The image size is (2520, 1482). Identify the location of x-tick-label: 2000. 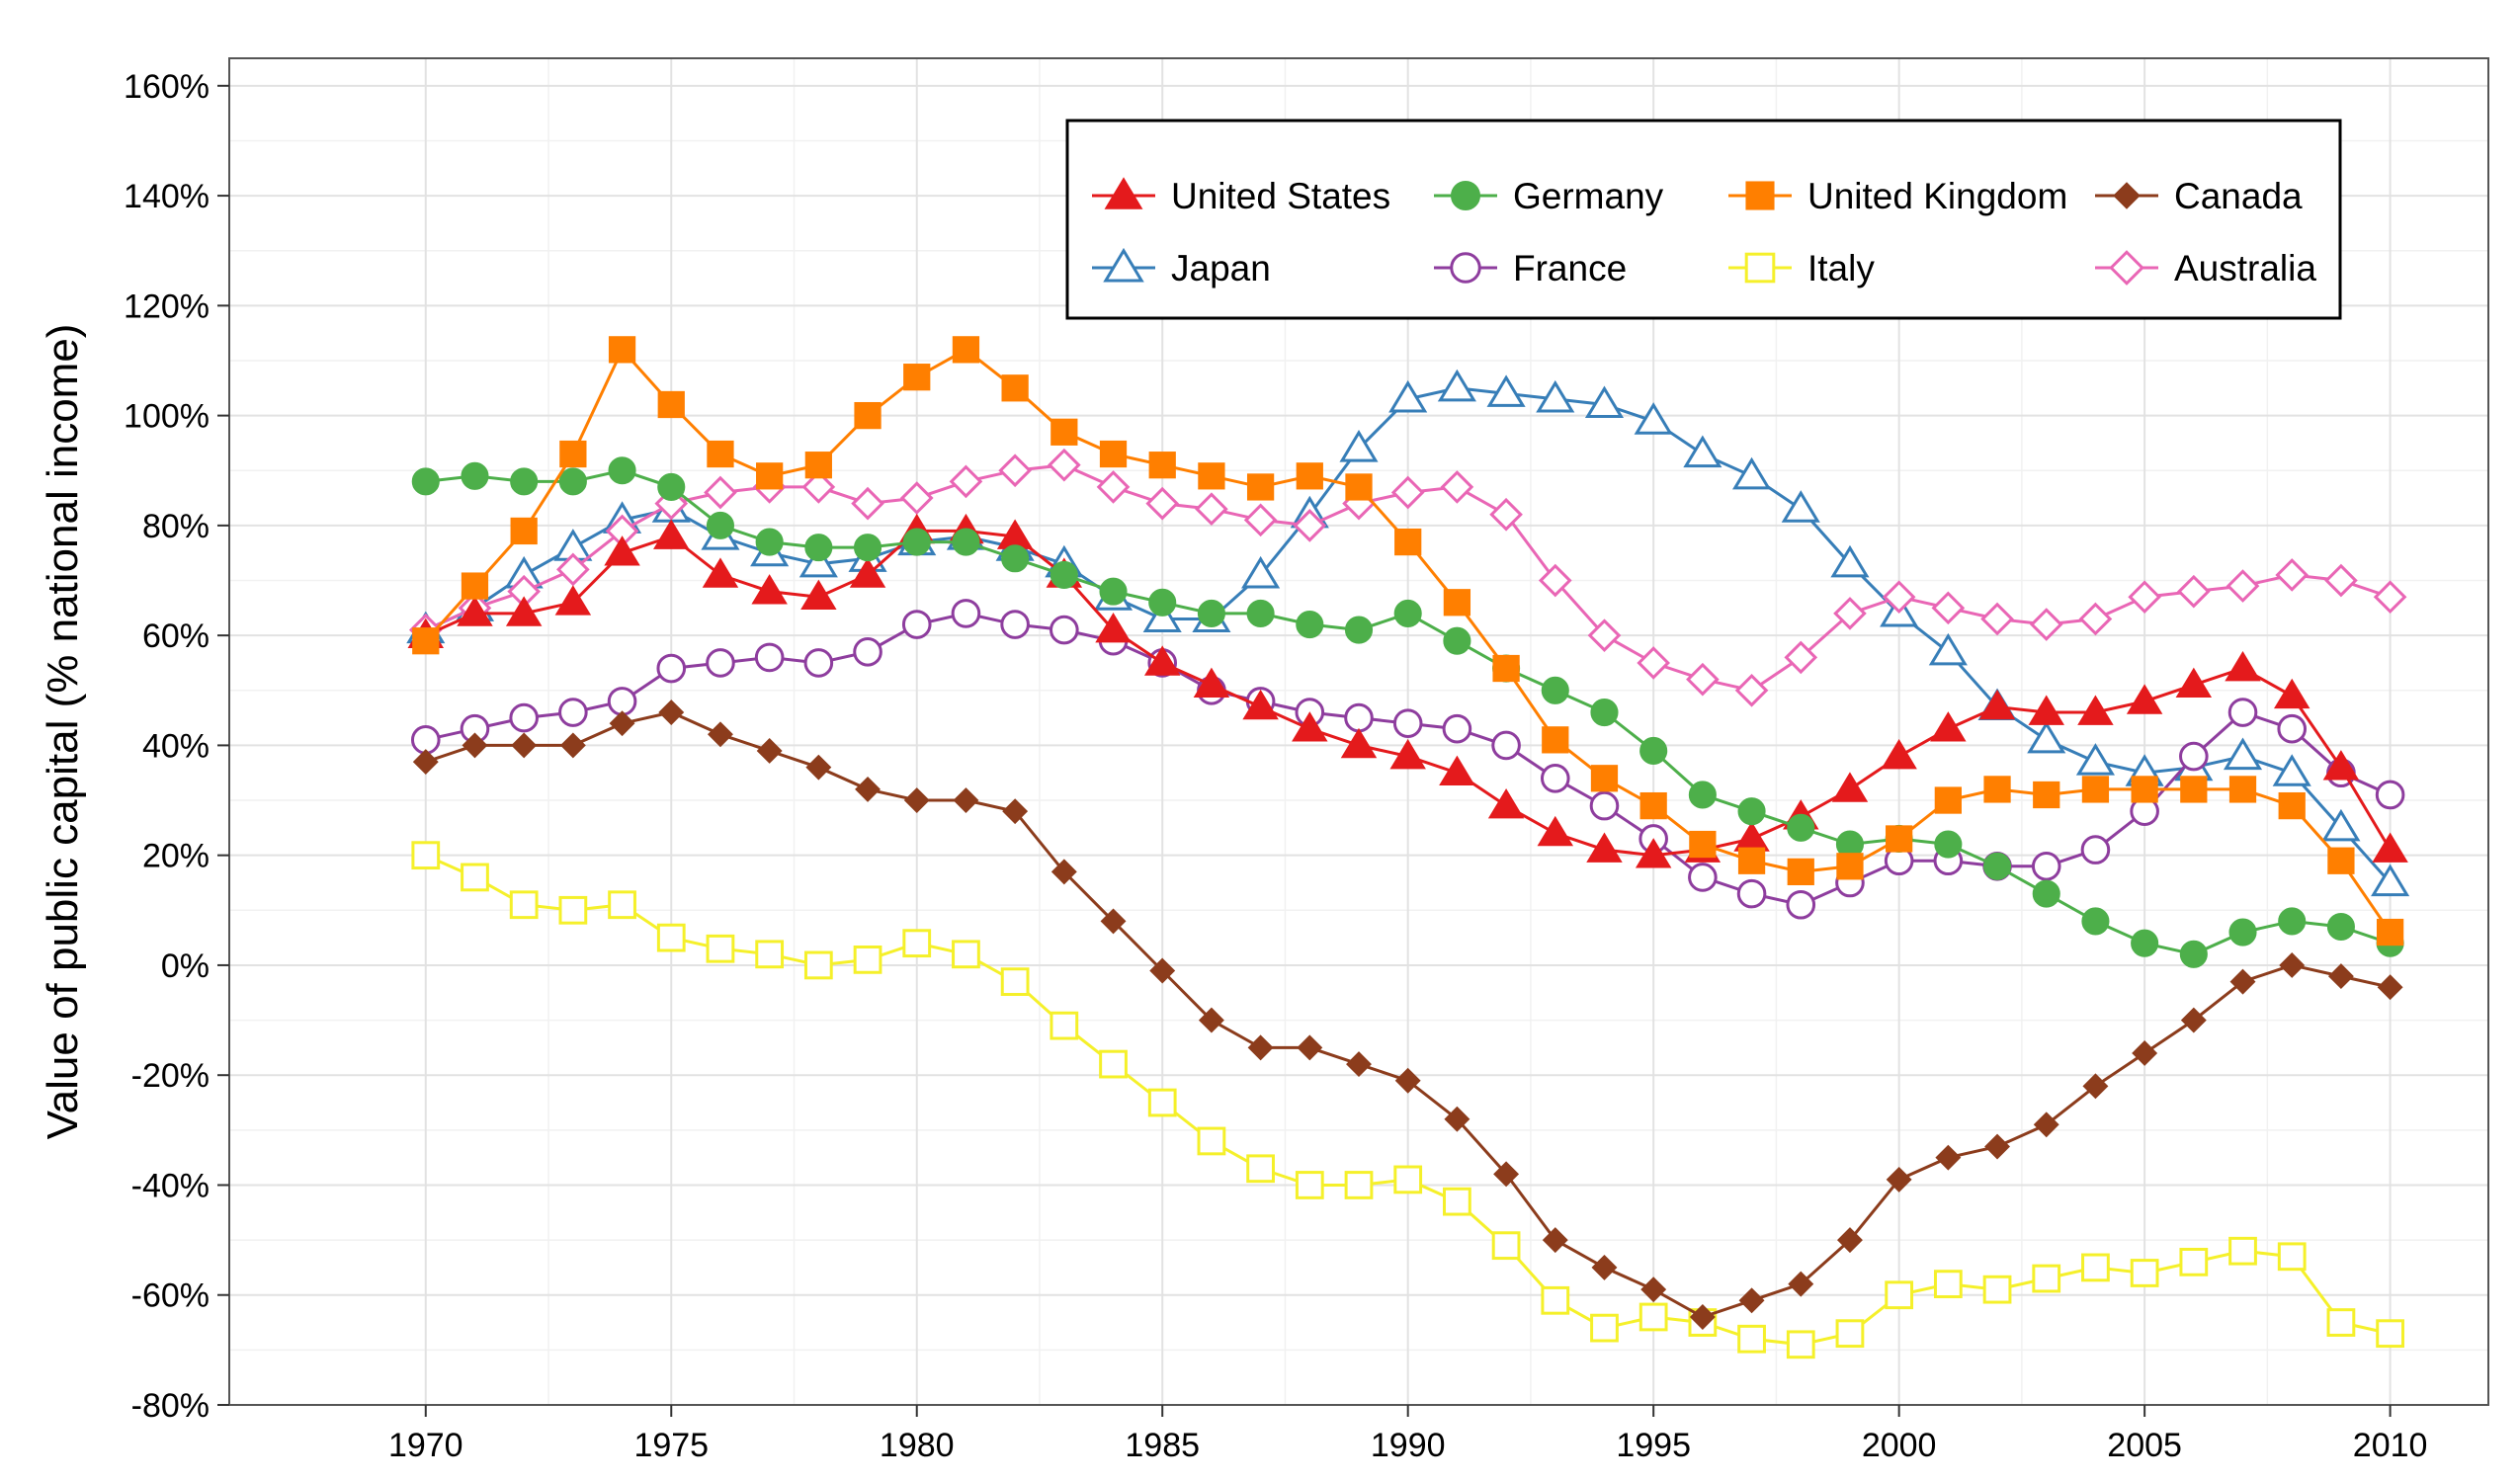
(1899, 1445).